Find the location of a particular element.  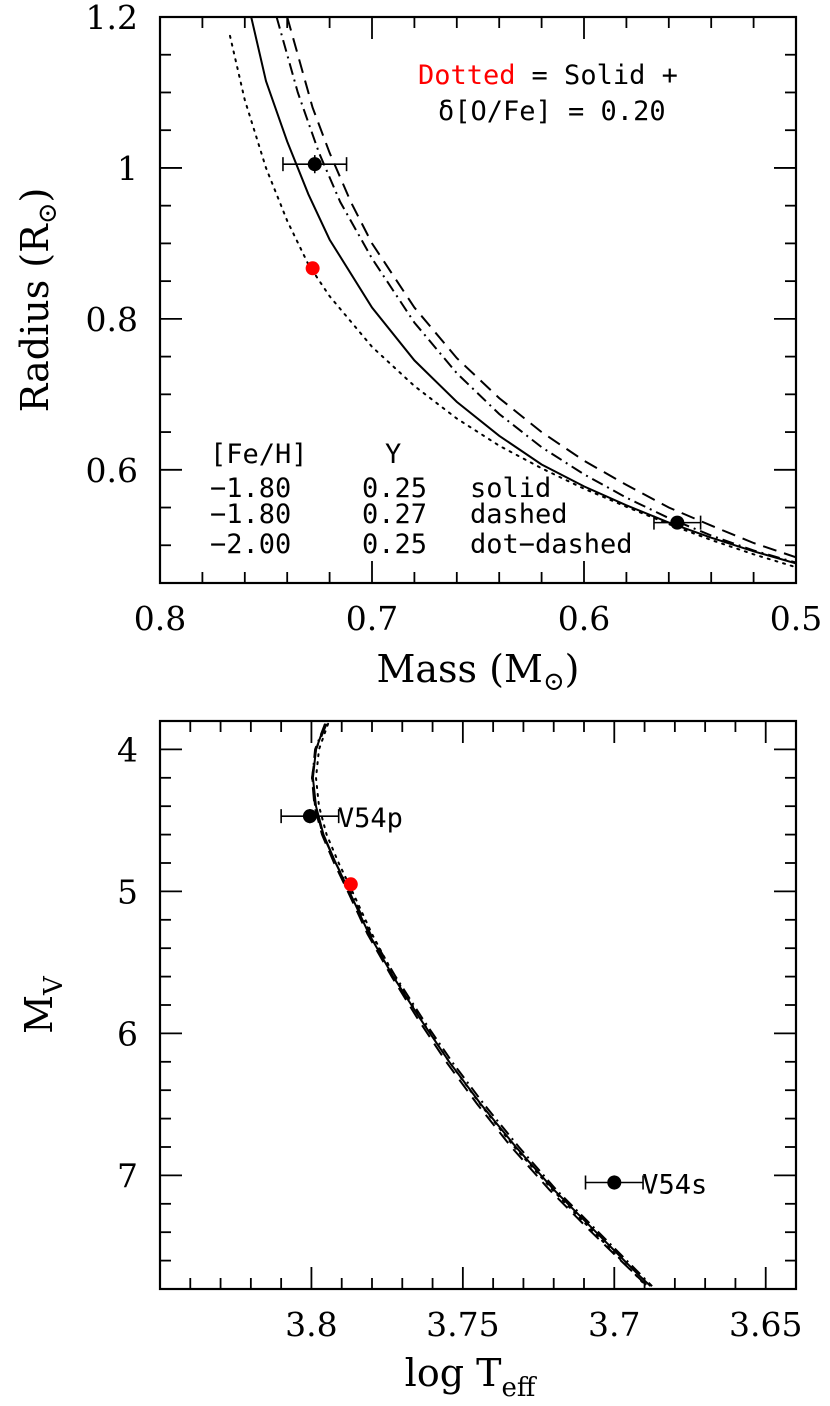

y-tick-label: 1.2 is located at coordinates (112, 18).